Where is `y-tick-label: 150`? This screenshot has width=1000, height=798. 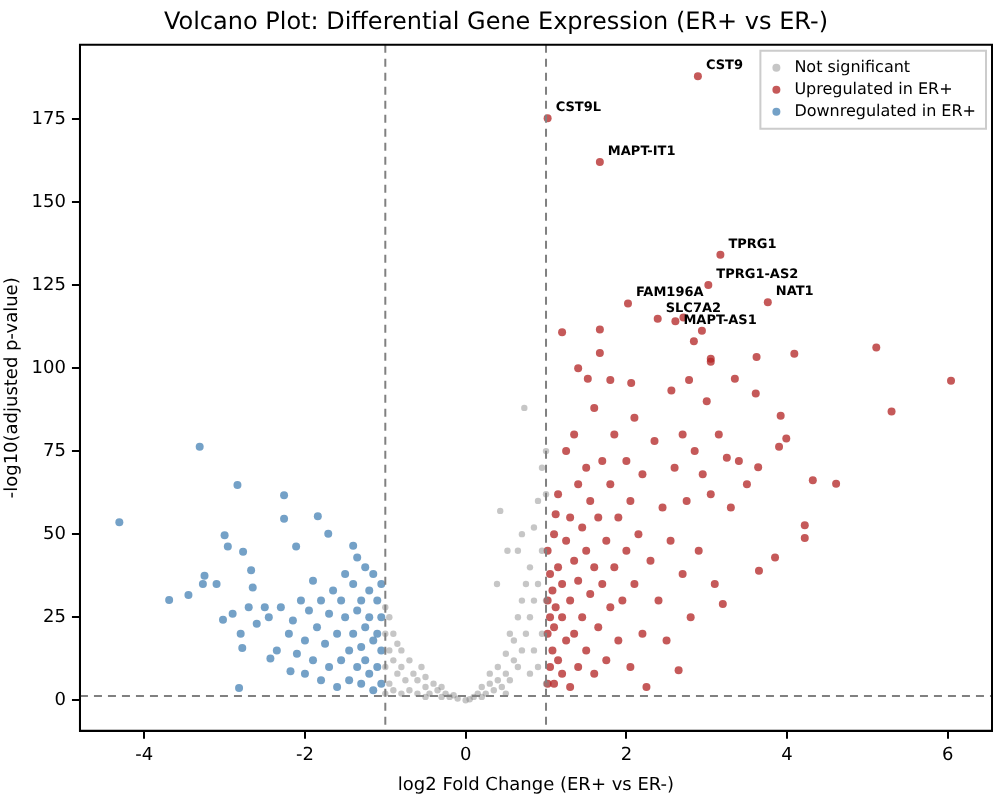 y-tick-label: 150 is located at coordinates (49, 202).